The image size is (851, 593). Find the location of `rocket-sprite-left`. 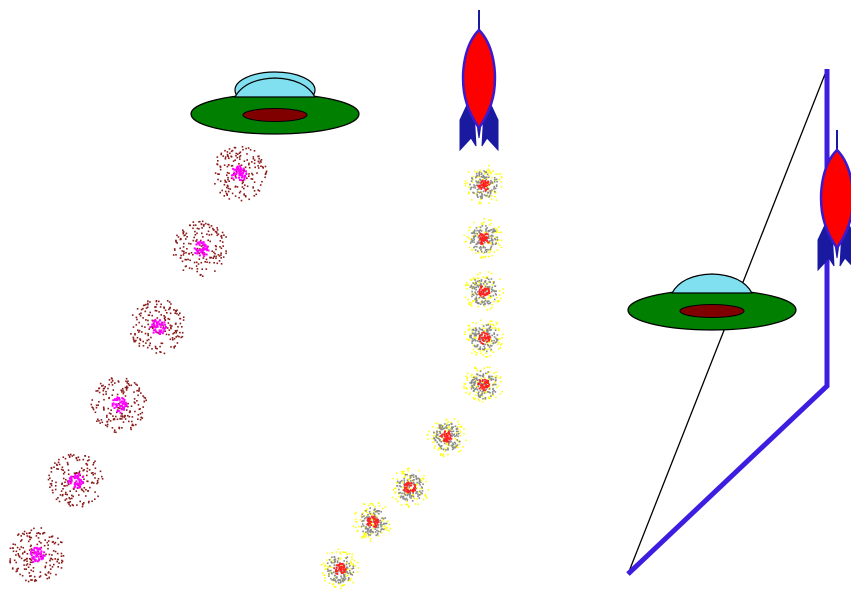

rocket-sprite-left is located at coordinates (479, 81).